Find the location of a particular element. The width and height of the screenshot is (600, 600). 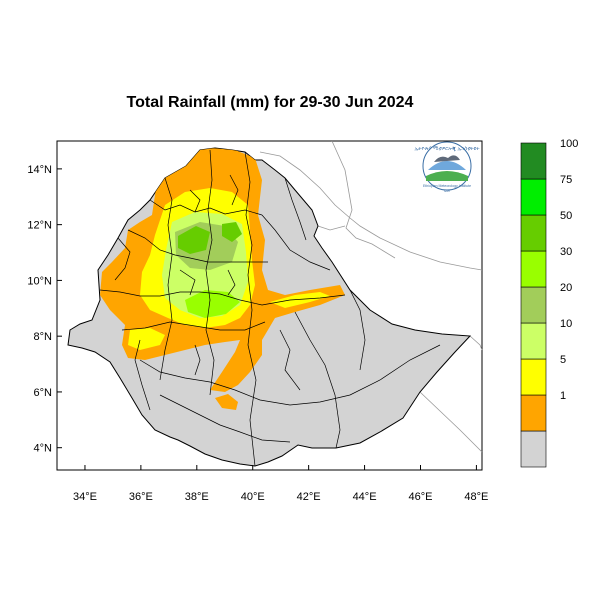

rainfall-5-10mm-east-belt is located at coordinates (300, 300).